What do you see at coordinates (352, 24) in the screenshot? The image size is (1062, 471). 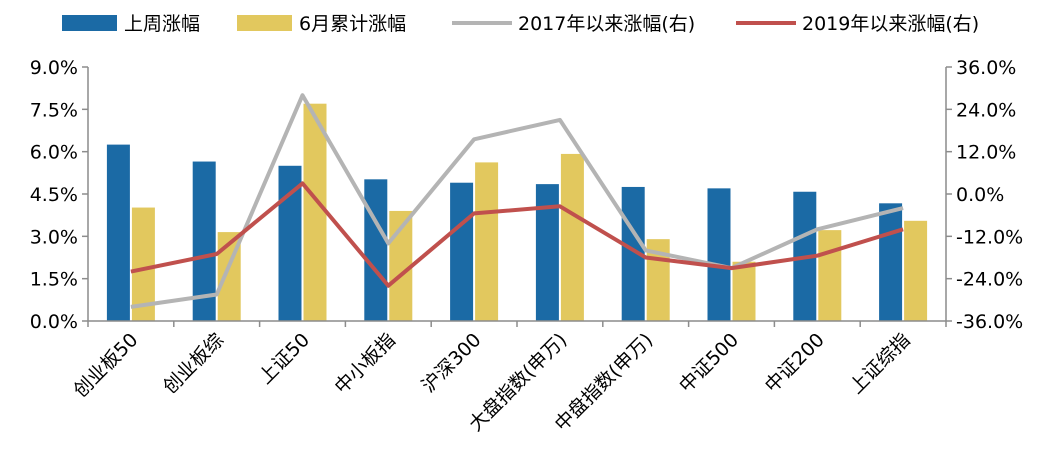 I see `legend-label: 6月累计涨幅` at bounding box center [352, 24].